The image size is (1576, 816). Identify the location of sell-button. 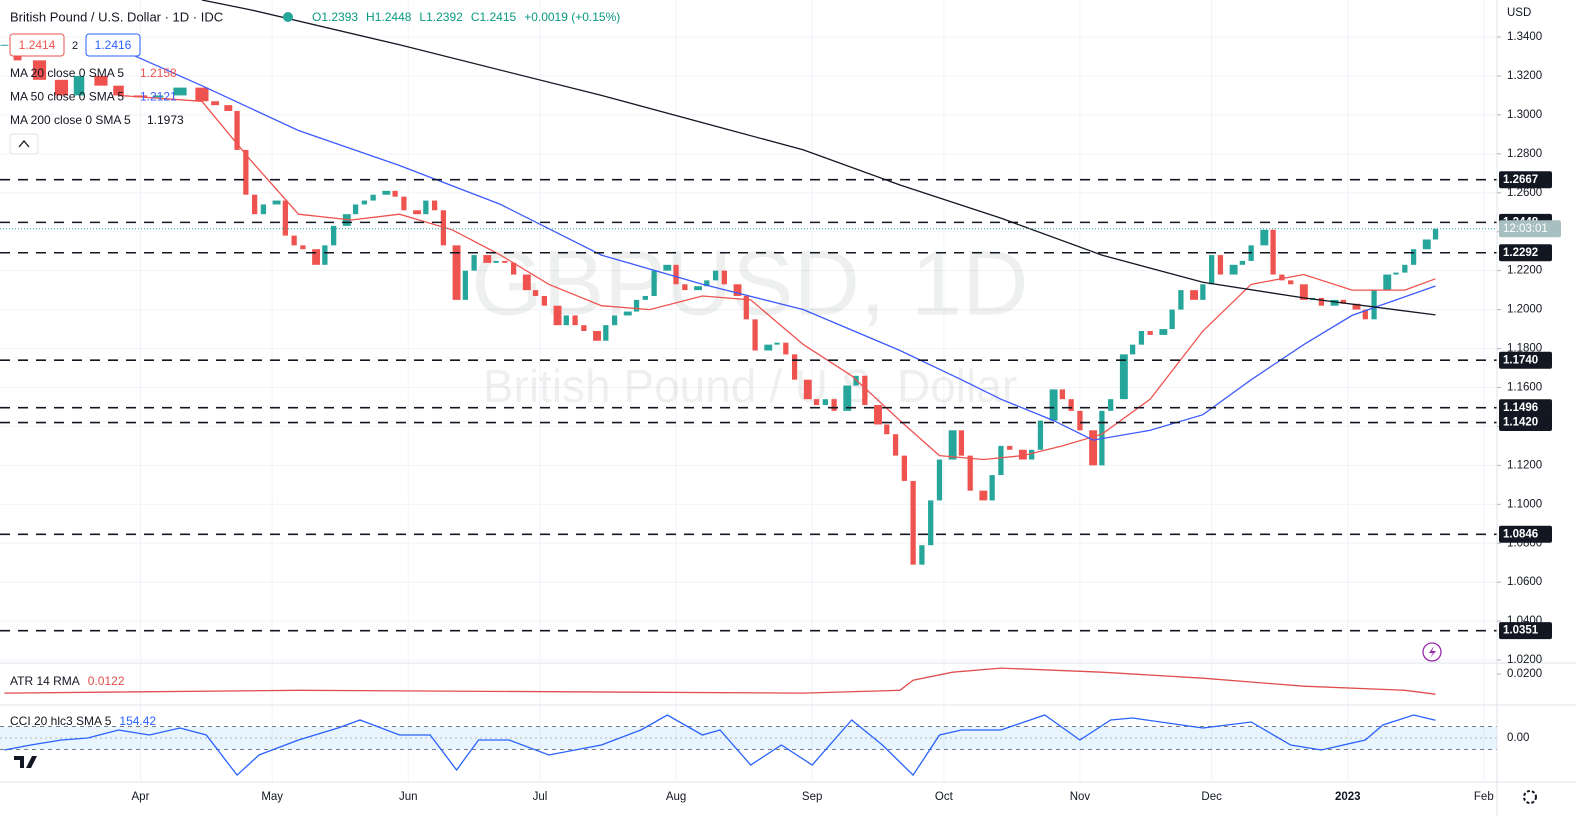
(37, 45).